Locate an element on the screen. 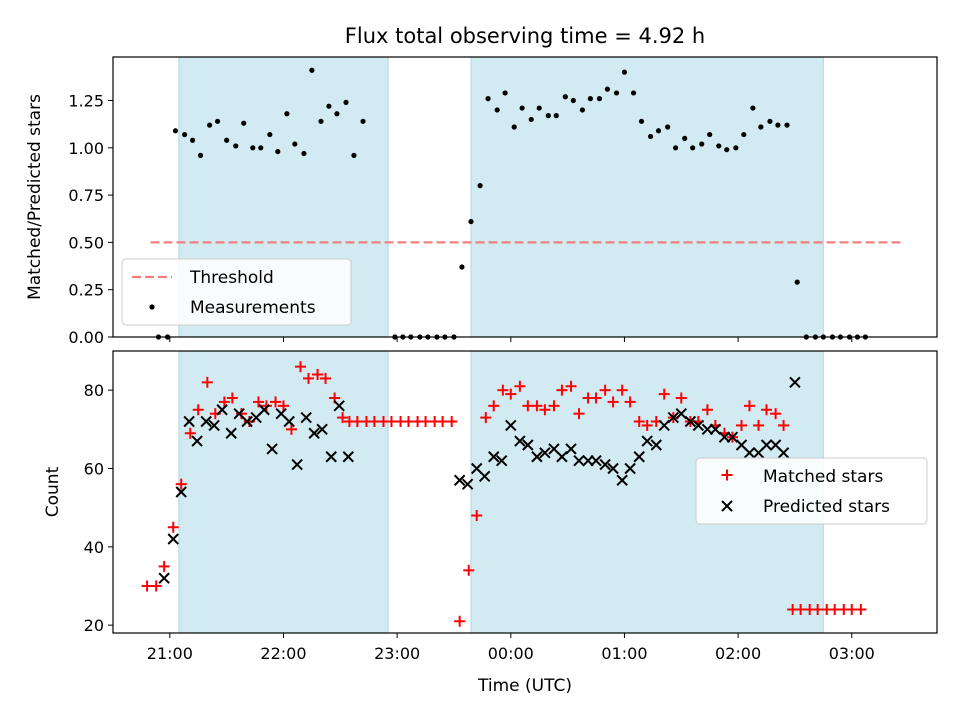  y-tick-label: 0.50 is located at coordinates (86, 242).